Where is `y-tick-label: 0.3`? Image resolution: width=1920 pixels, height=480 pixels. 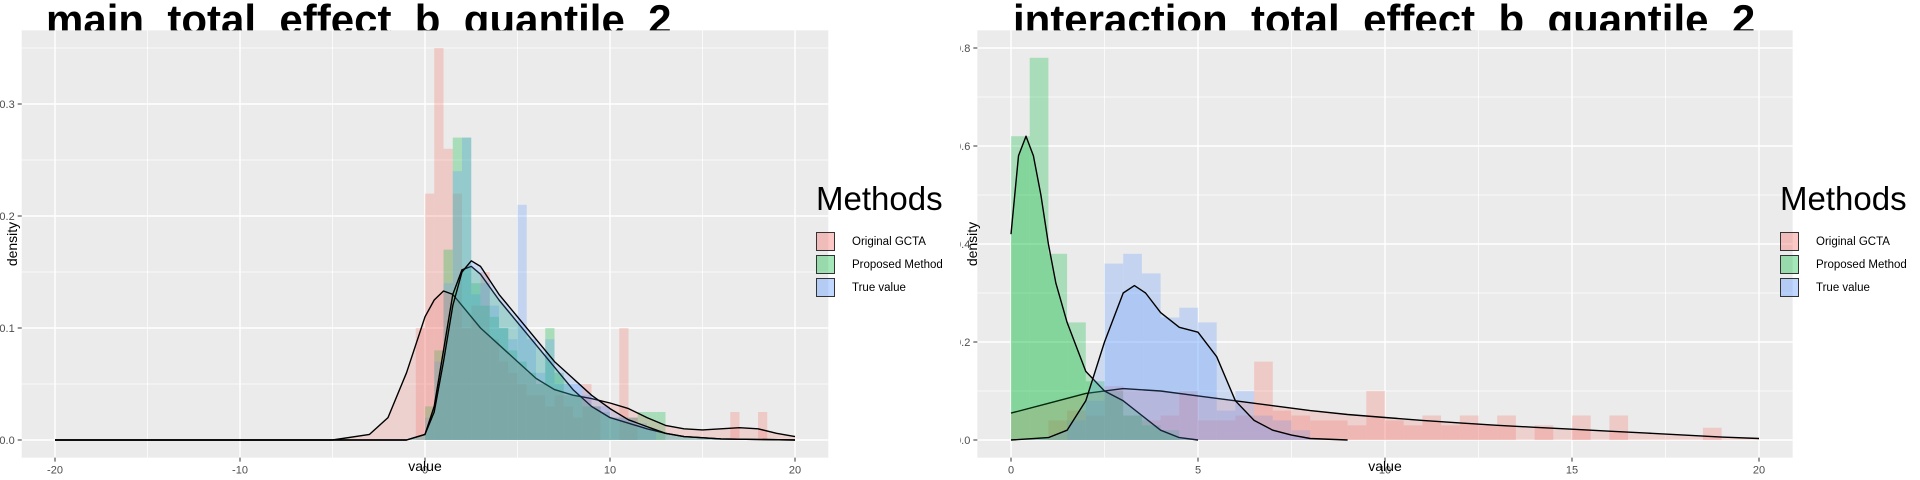
y-tick-label: 0.3 is located at coordinates (7, 105).